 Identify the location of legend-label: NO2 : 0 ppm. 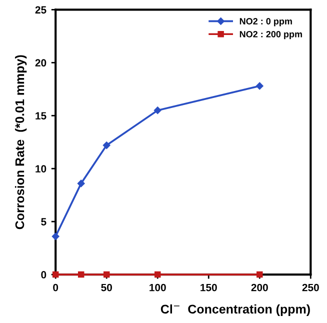
(266, 22).